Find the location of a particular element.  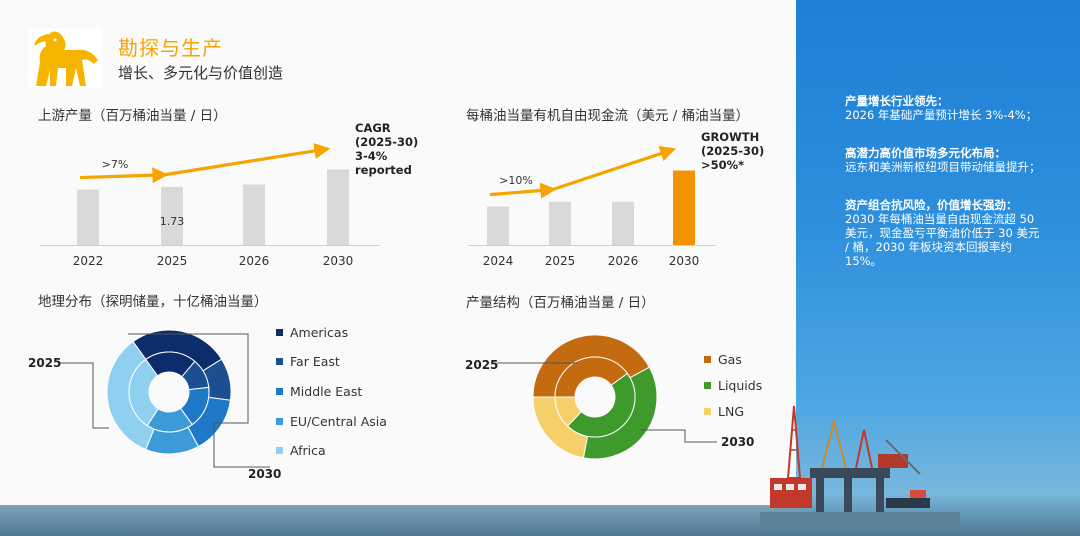

legend-label: EU/Central Asia is located at coordinates (338, 421).